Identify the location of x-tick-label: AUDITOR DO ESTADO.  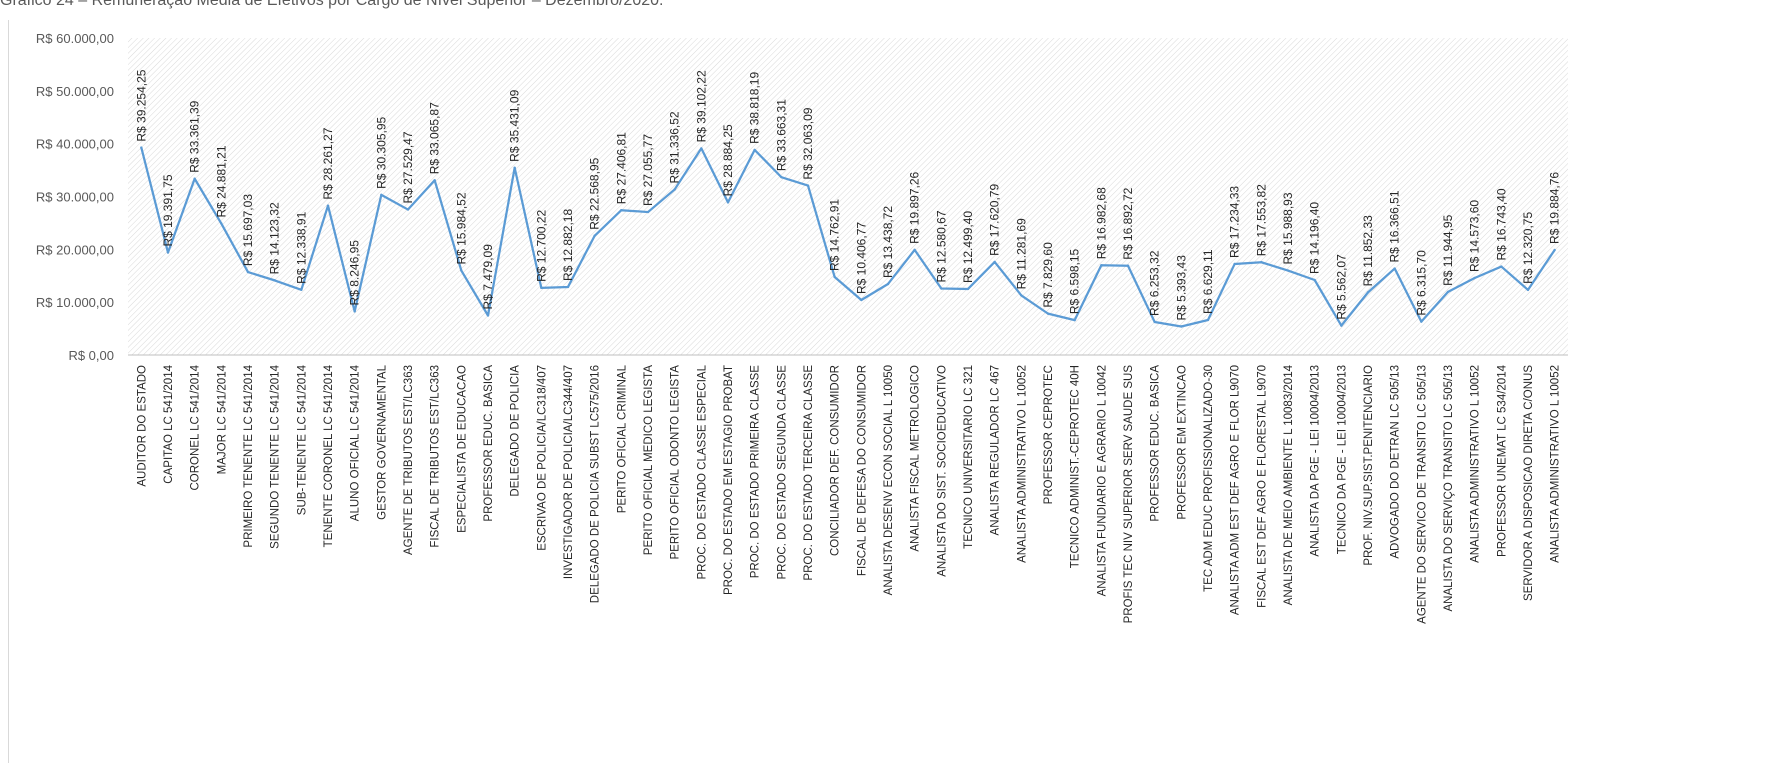
(142, 426).